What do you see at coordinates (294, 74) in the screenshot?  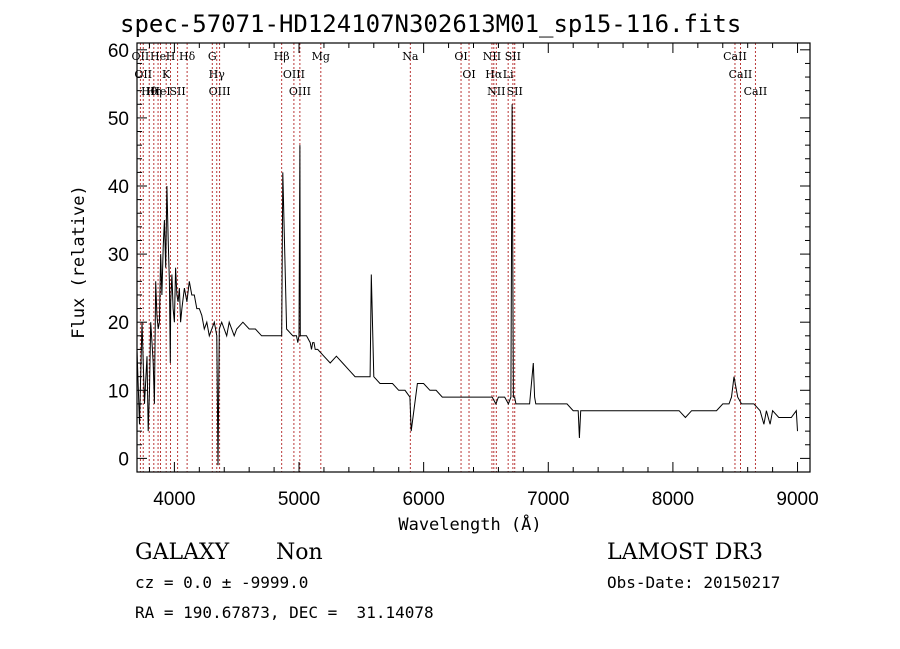 I see `line-label-14: OIII` at bounding box center [294, 74].